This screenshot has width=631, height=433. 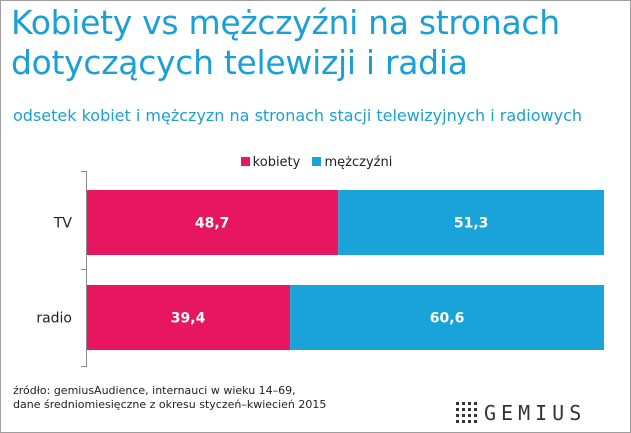 I want to click on data-label-radio-kobiety: 39,4, so click(x=188, y=319).